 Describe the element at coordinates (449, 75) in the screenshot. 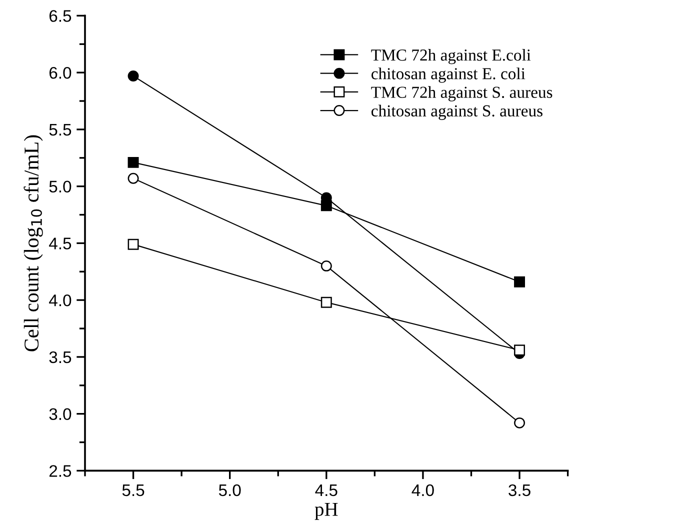

I see `legend-label: chitosan against E. coli` at that location.